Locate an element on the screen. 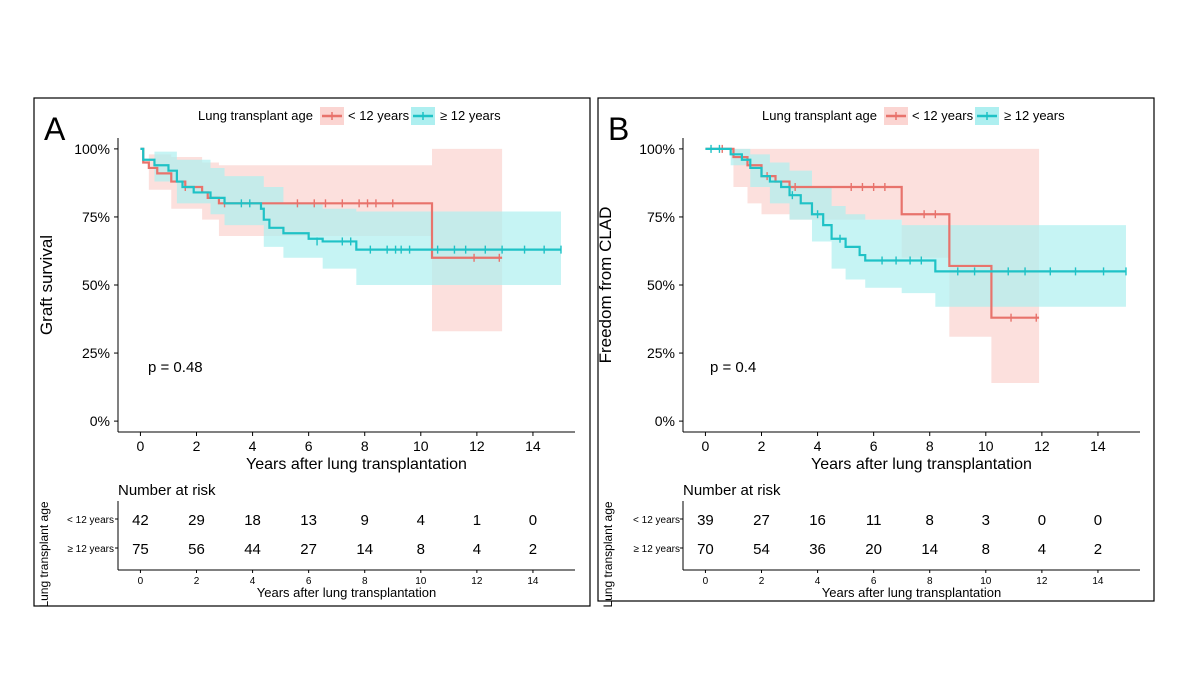 This screenshot has height=675, width=1200. risk-count: 11 is located at coordinates (874, 520).